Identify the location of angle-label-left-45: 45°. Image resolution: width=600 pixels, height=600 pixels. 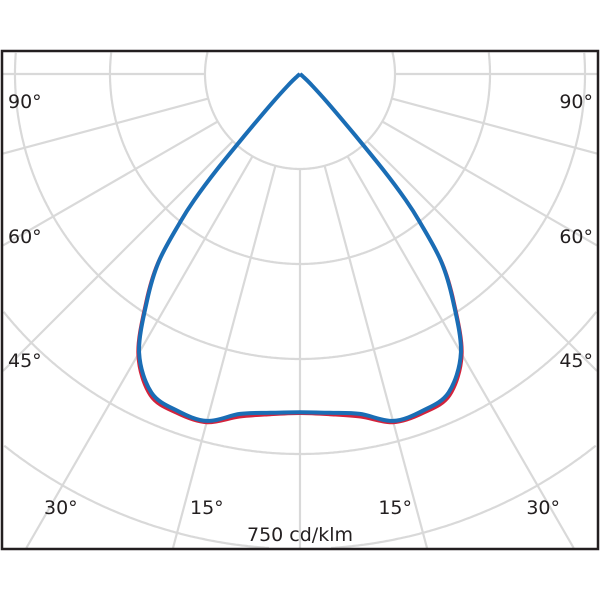
(25, 361).